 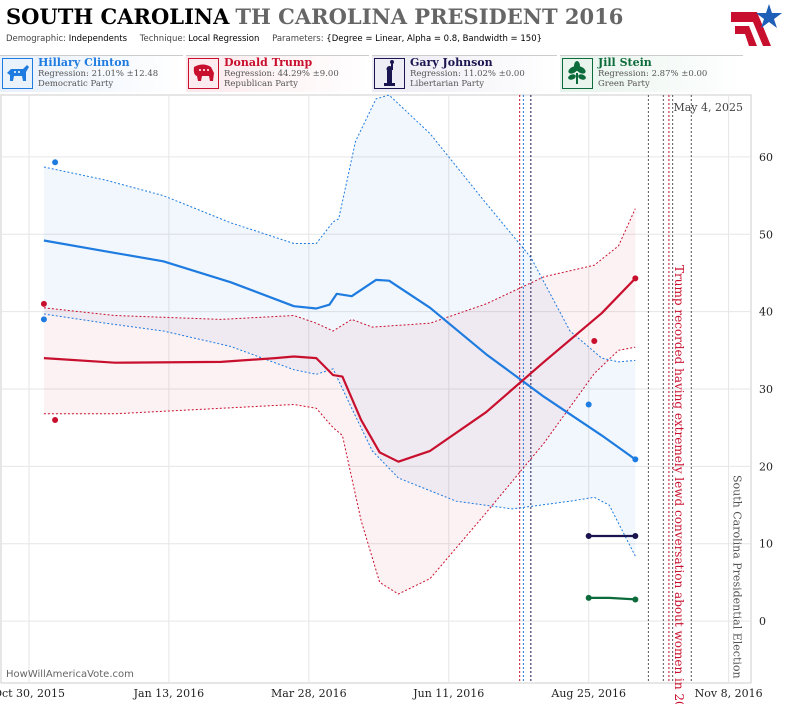 I want to click on x-tick-label: Mar 28, 2016, so click(x=309, y=693).